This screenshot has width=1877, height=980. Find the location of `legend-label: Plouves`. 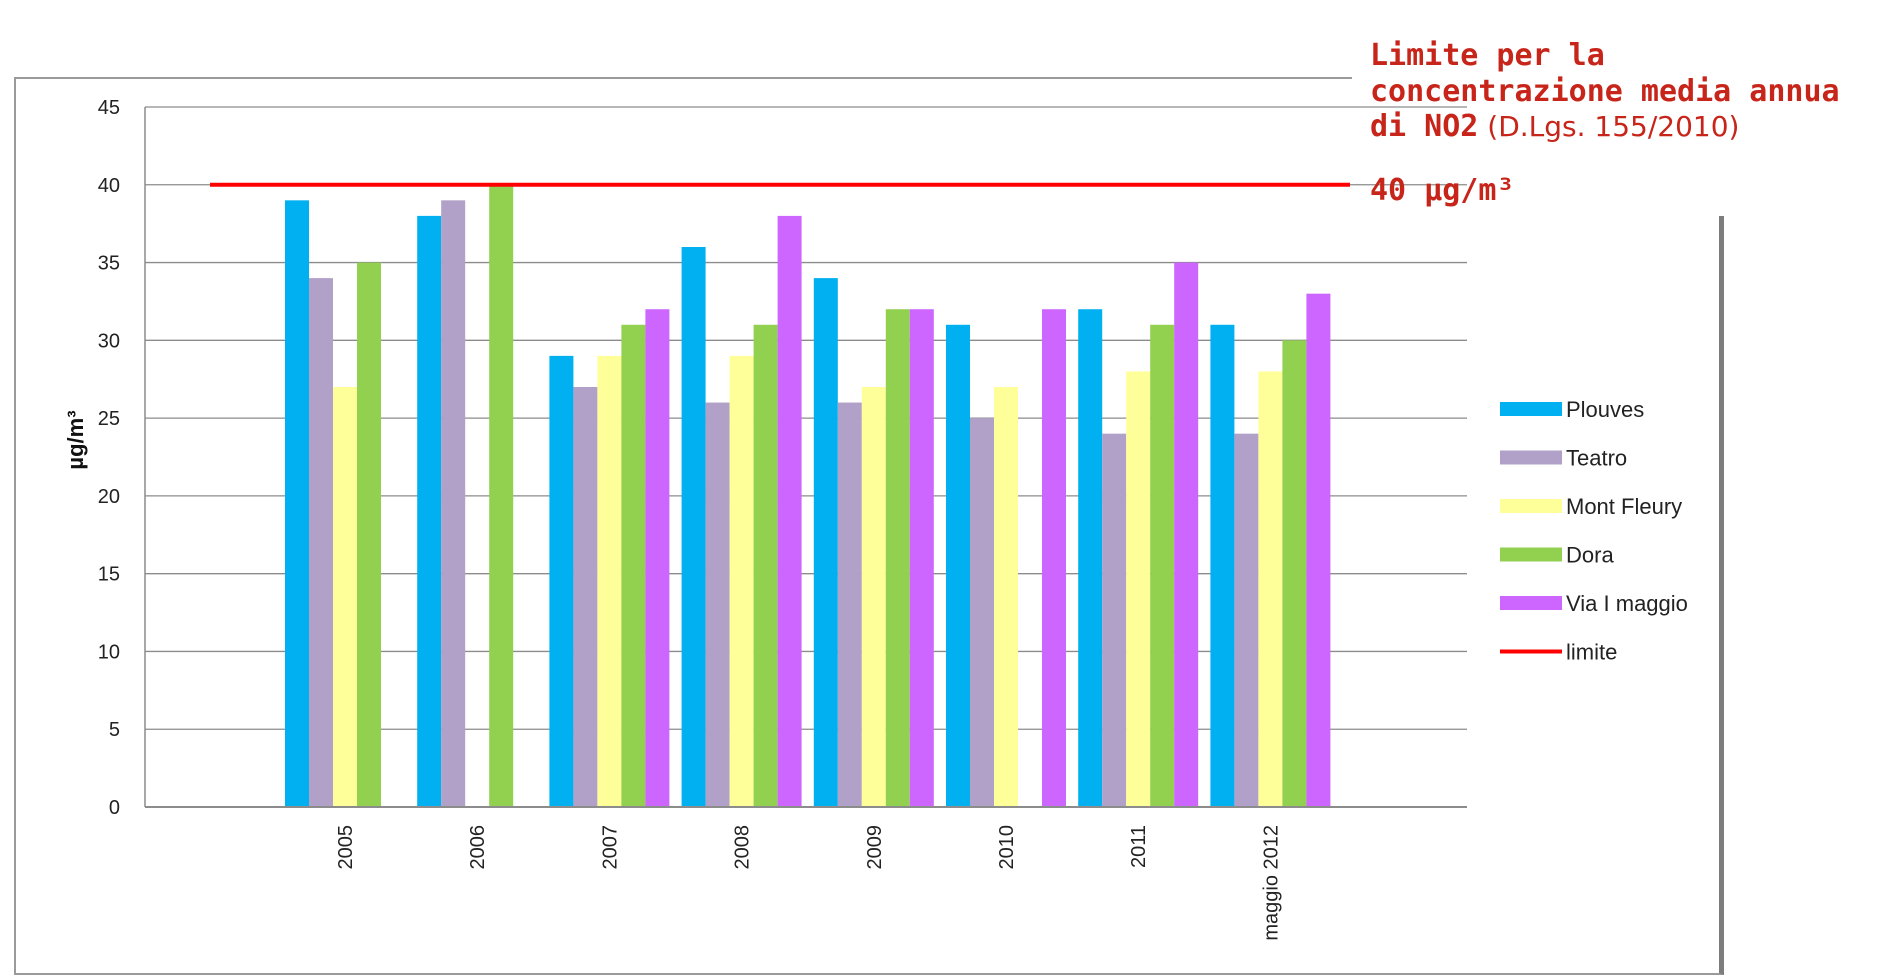

legend-label: Plouves is located at coordinates (1605, 409).